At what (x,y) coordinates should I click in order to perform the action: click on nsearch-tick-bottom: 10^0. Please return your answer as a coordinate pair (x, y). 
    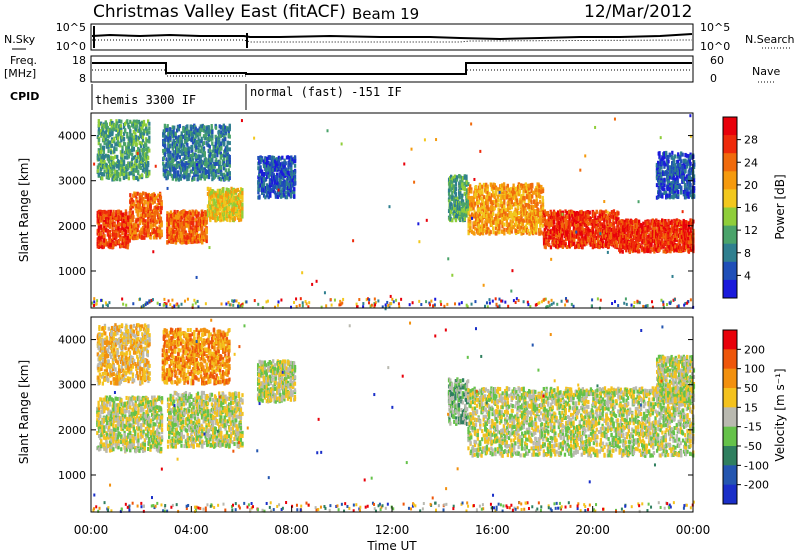
    Looking at the image, I should click on (715, 46).